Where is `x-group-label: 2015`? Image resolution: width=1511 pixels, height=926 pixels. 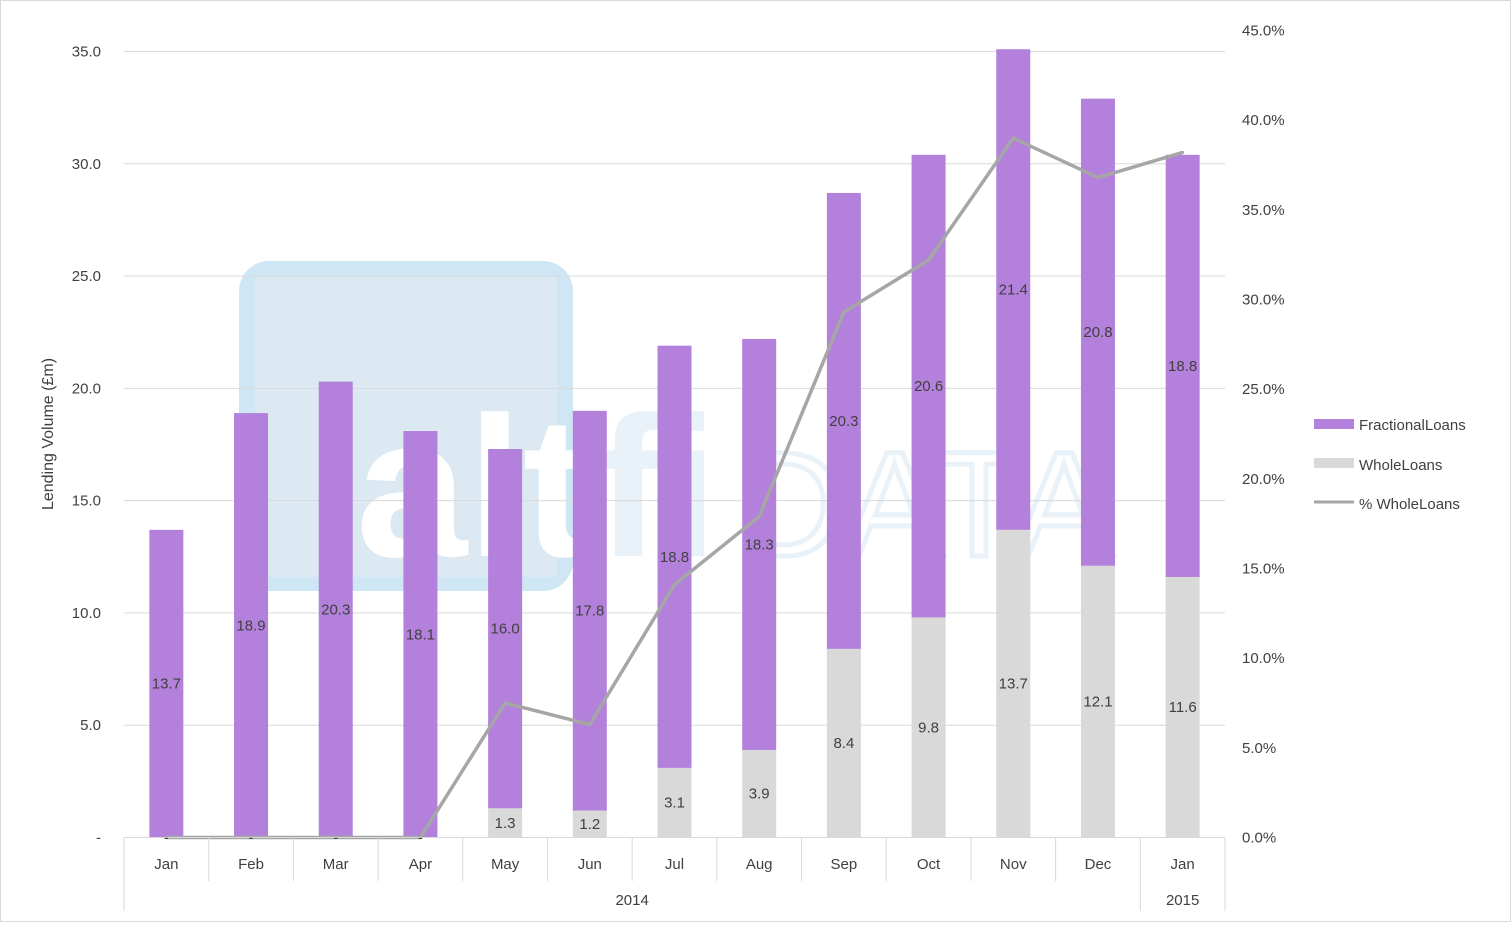 x-group-label: 2015 is located at coordinates (1182, 900).